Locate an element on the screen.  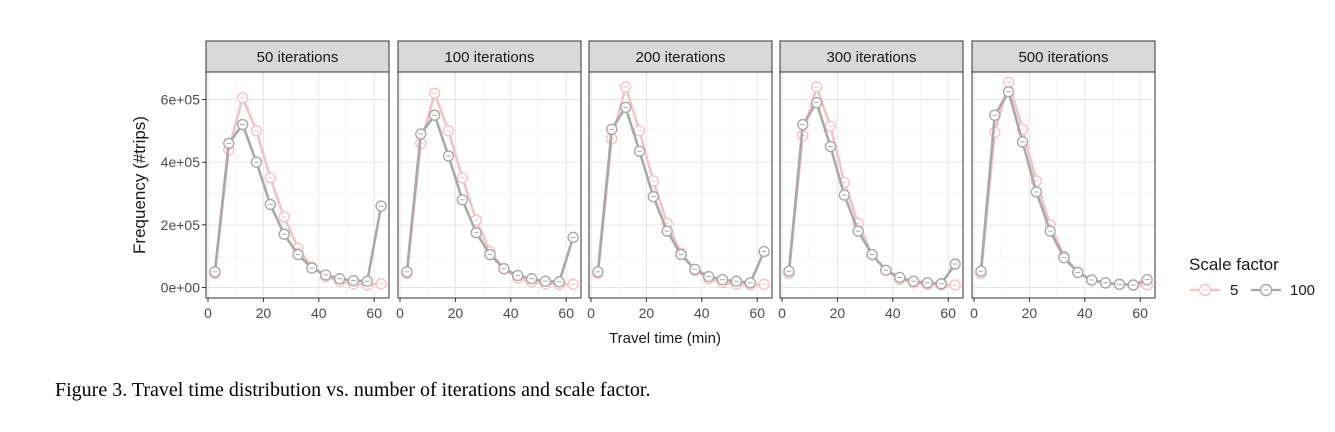
facet-title: 300 iterations is located at coordinates (871, 57).